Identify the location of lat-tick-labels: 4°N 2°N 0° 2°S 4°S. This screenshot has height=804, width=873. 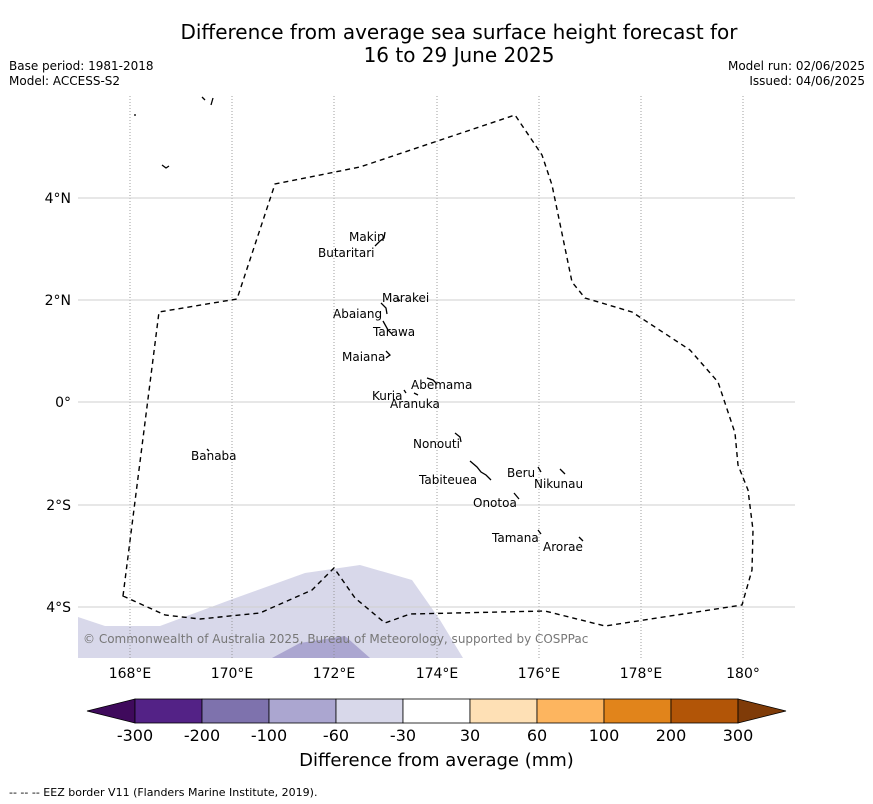
(58, 403).